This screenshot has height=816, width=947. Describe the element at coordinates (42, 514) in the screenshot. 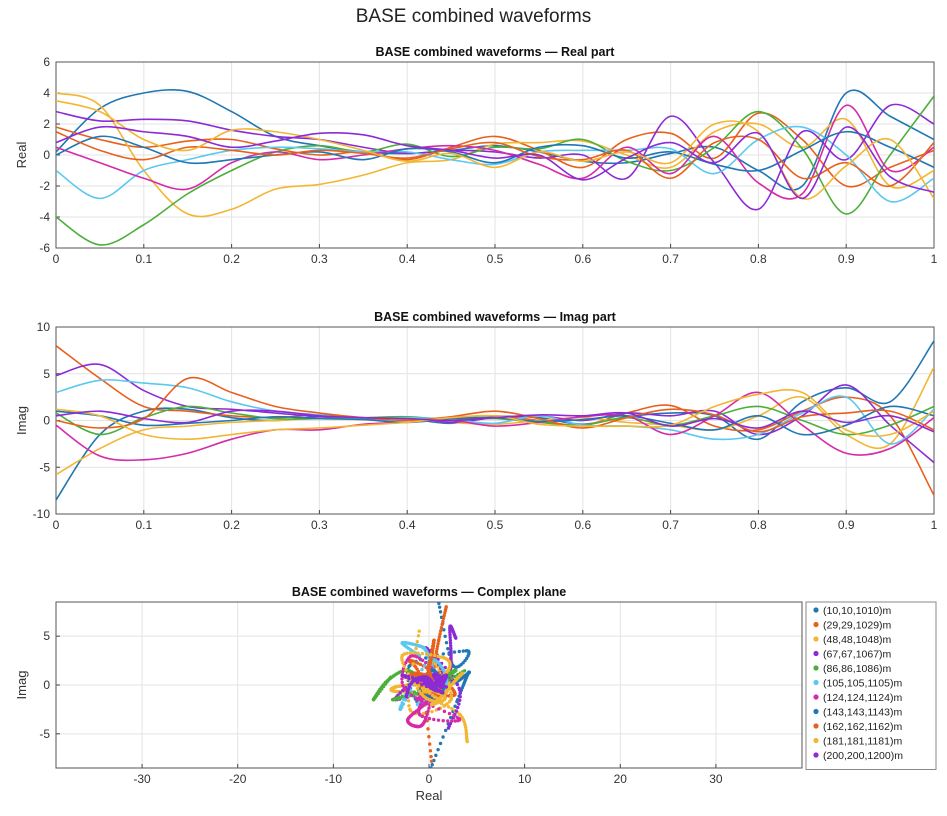

I see `y-tick-label: -10` at that location.